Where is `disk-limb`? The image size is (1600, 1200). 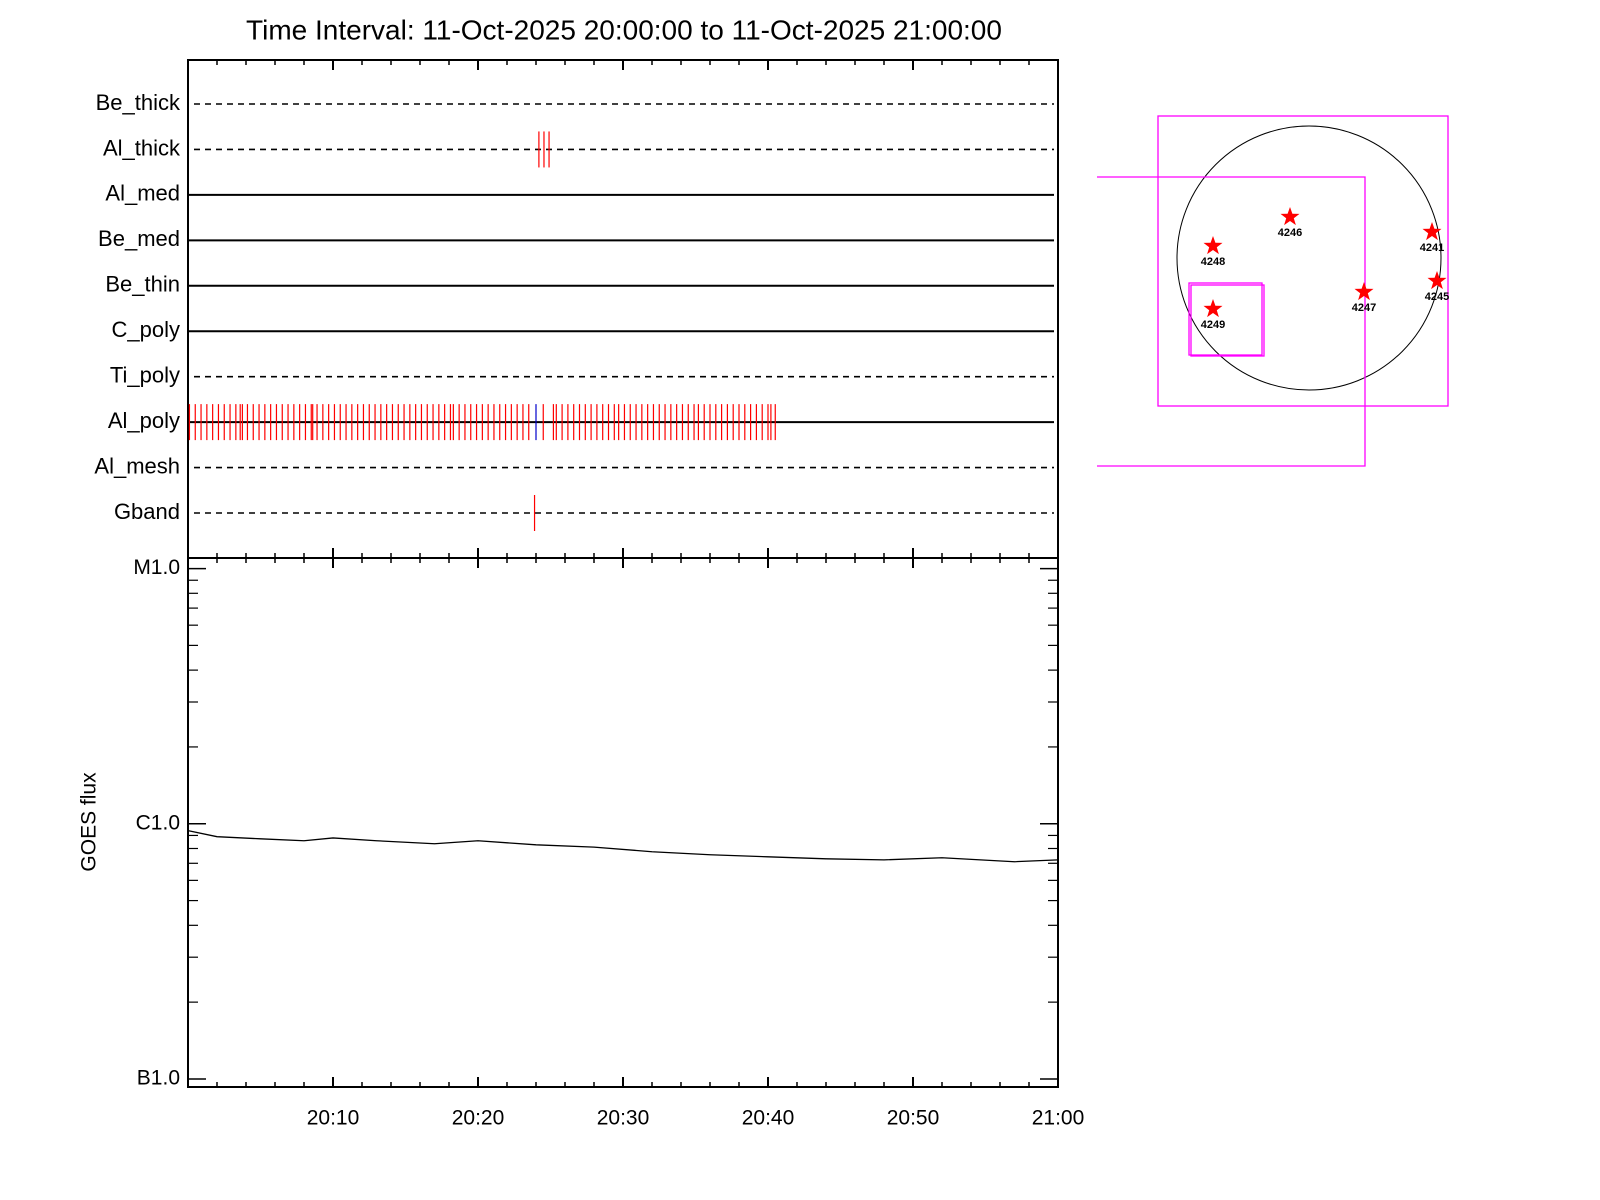
disk-limb is located at coordinates (1309, 258).